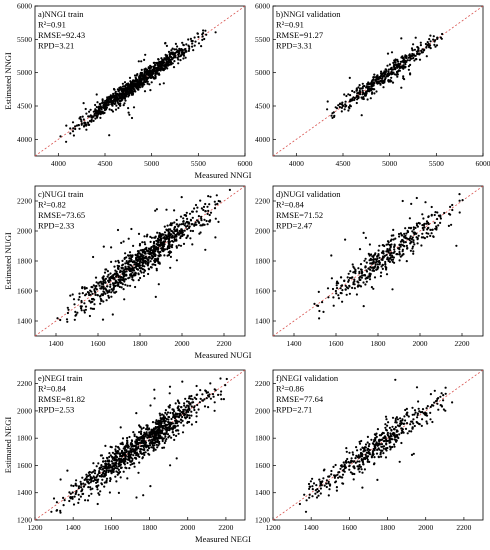  Describe the element at coordinates (290, 389) in the screenshot. I see `stats-annotation: R²=0.86` at that location.